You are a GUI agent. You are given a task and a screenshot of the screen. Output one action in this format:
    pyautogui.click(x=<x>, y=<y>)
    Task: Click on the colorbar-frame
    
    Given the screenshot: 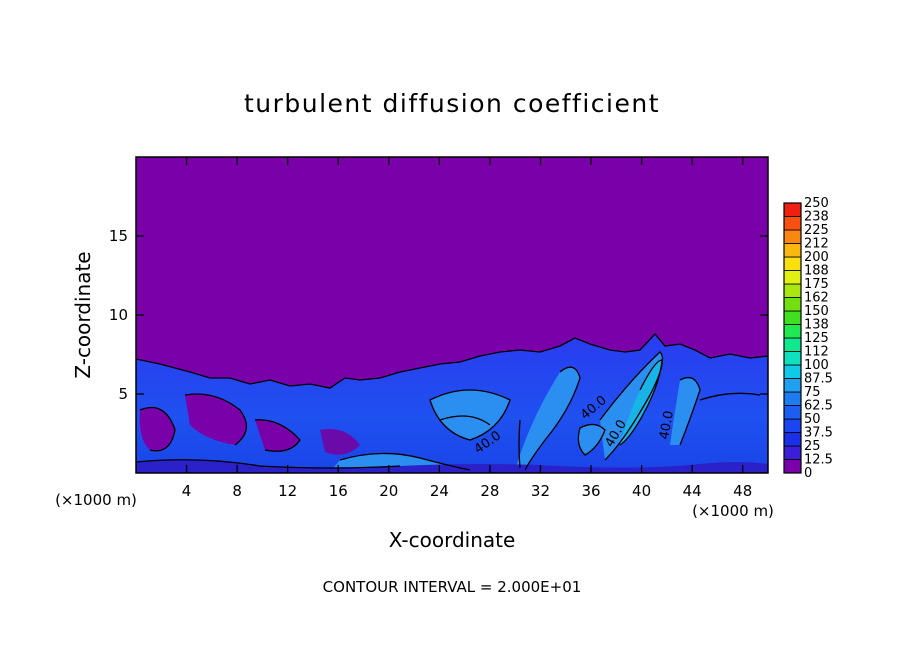 What is the action you would take?
    pyautogui.click(x=792, y=338)
    